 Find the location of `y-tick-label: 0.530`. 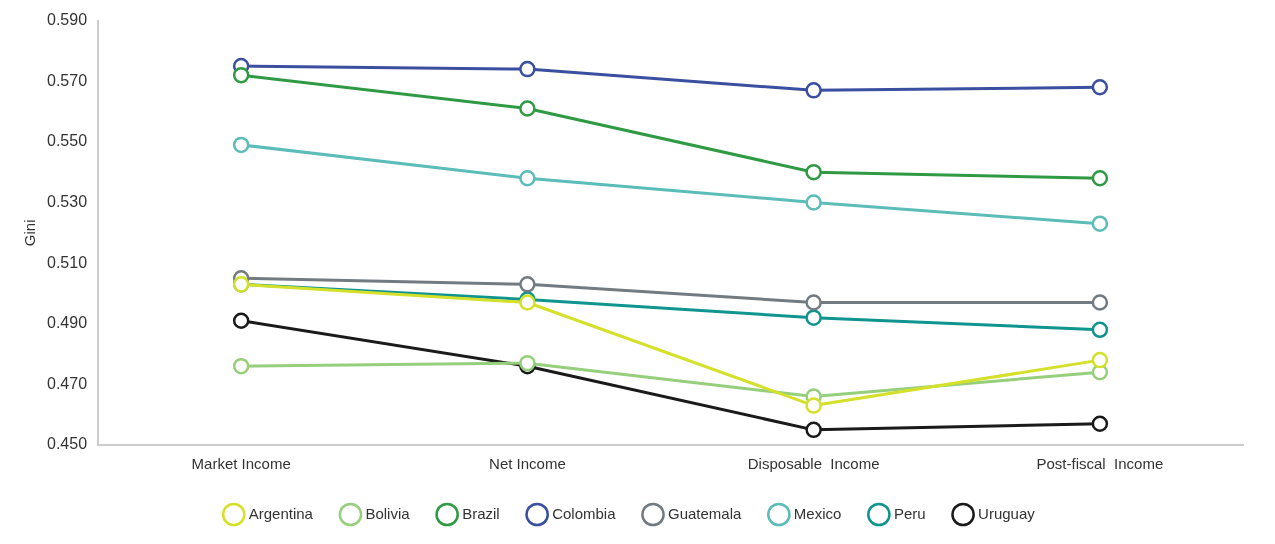

y-tick-label: 0.530 is located at coordinates (67, 201).